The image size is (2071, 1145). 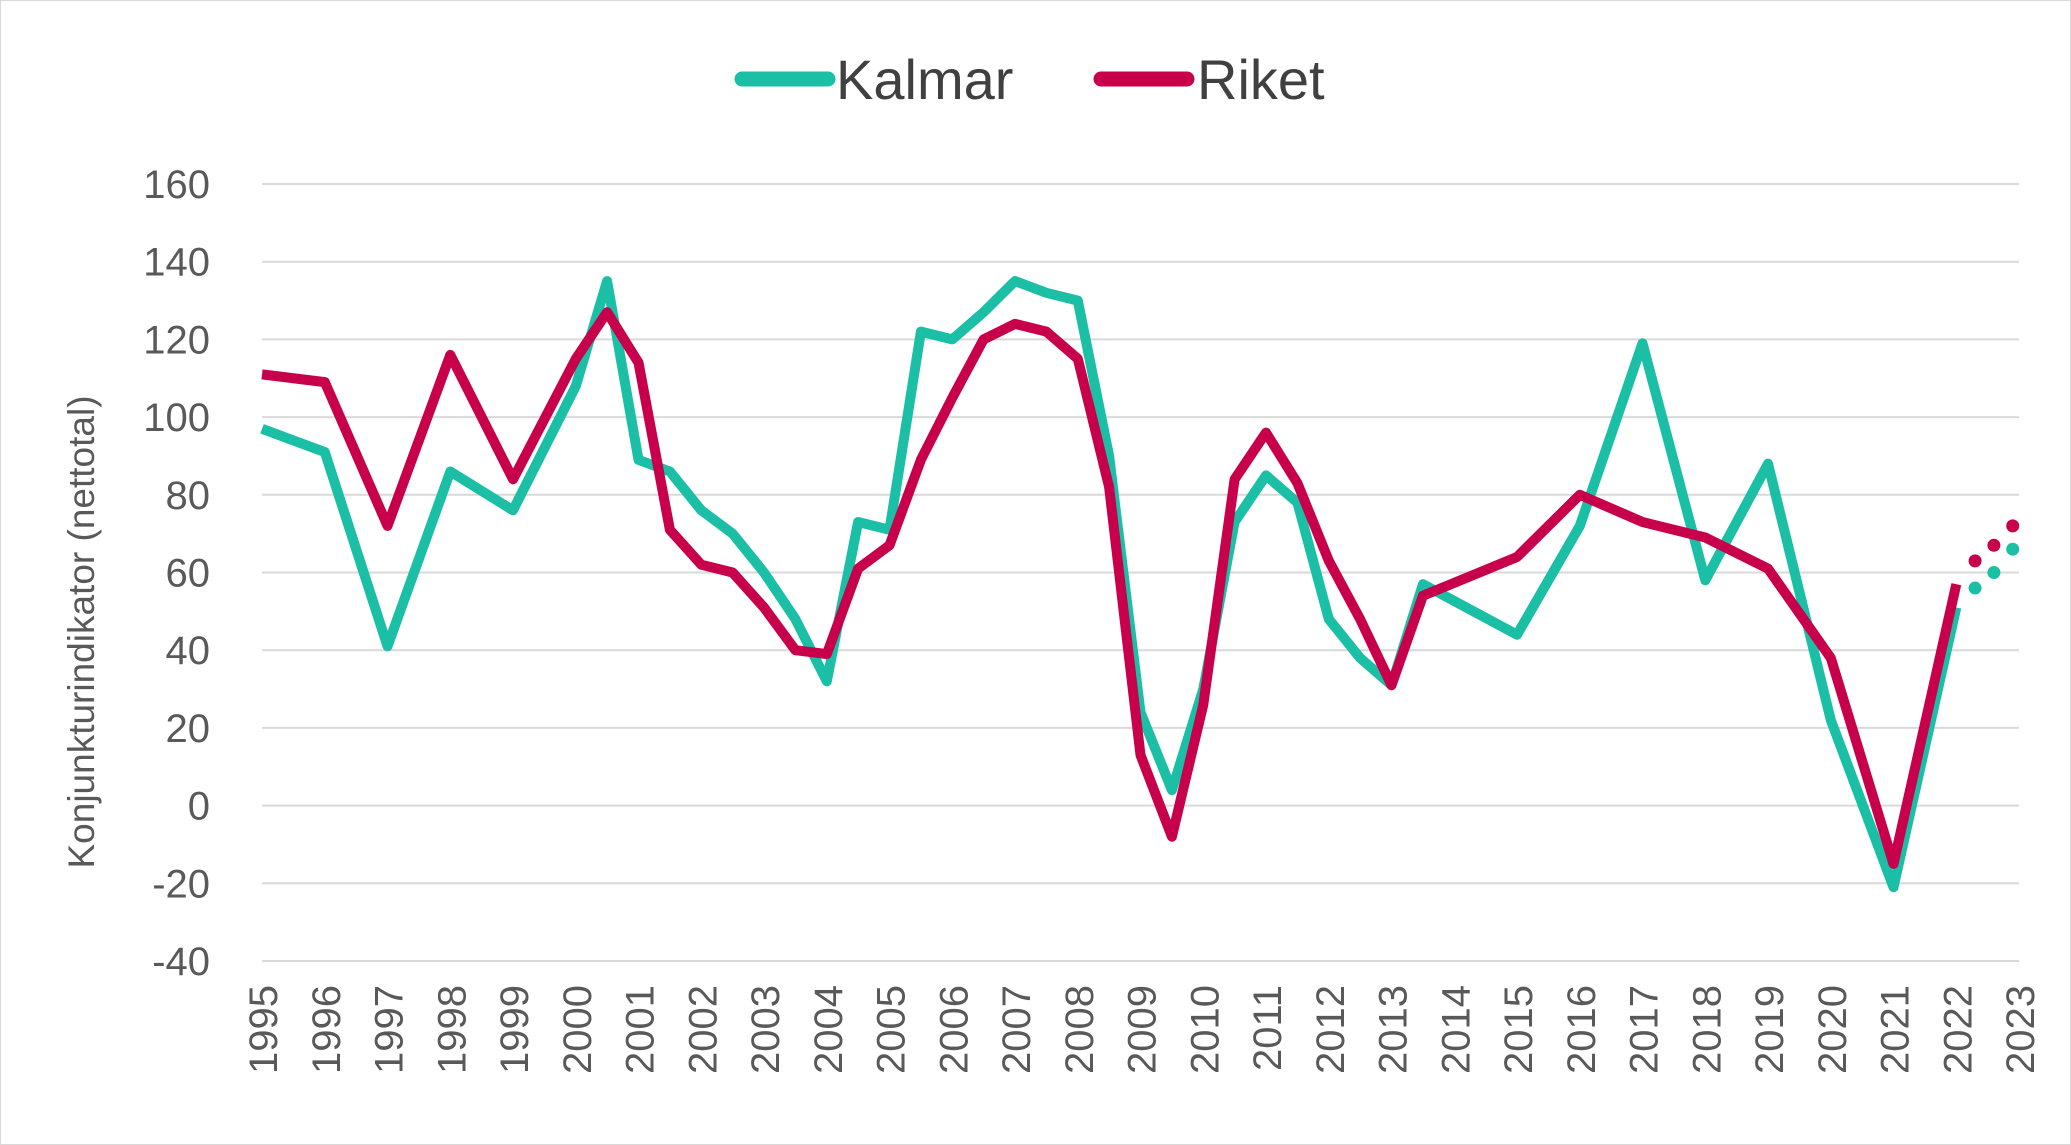 What do you see at coordinates (1707, 1029) in the screenshot?
I see `x-tick-label: 2018` at bounding box center [1707, 1029].